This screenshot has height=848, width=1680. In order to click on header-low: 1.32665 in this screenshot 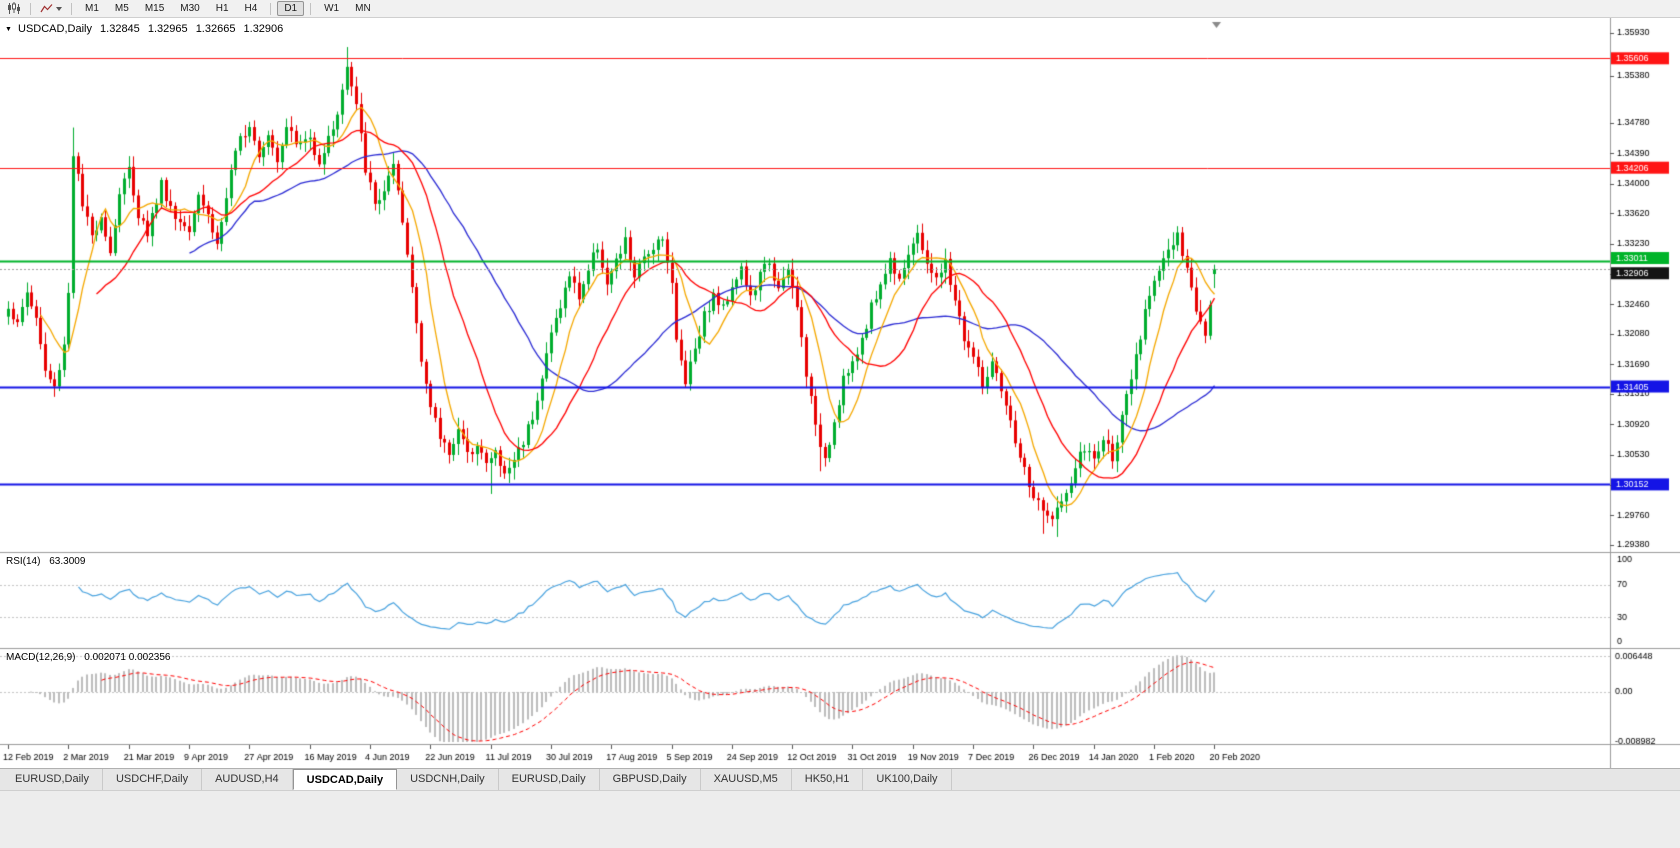, I will do `click(215, 29)`.